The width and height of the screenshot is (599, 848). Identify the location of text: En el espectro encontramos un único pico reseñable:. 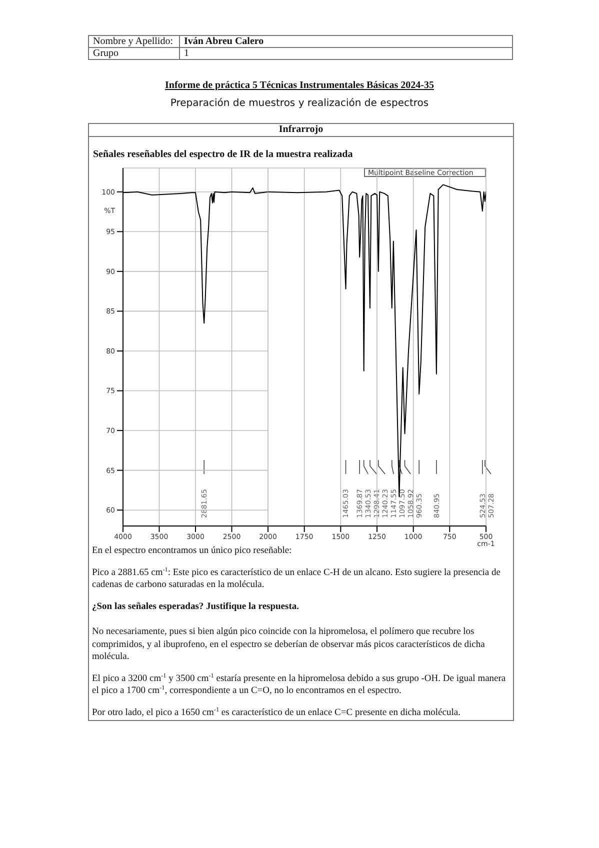
(192, 551).